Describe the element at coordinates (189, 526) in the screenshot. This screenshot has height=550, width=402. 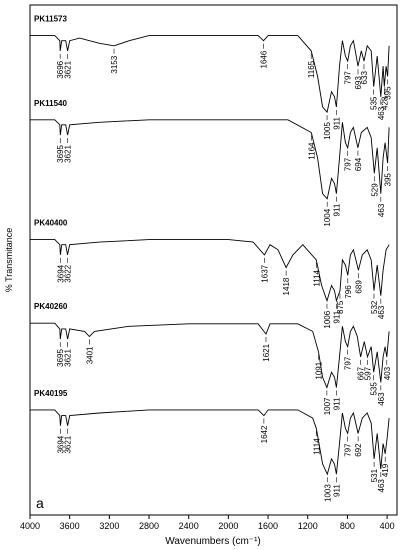
I see `x-tick-label: 2400` at that location.